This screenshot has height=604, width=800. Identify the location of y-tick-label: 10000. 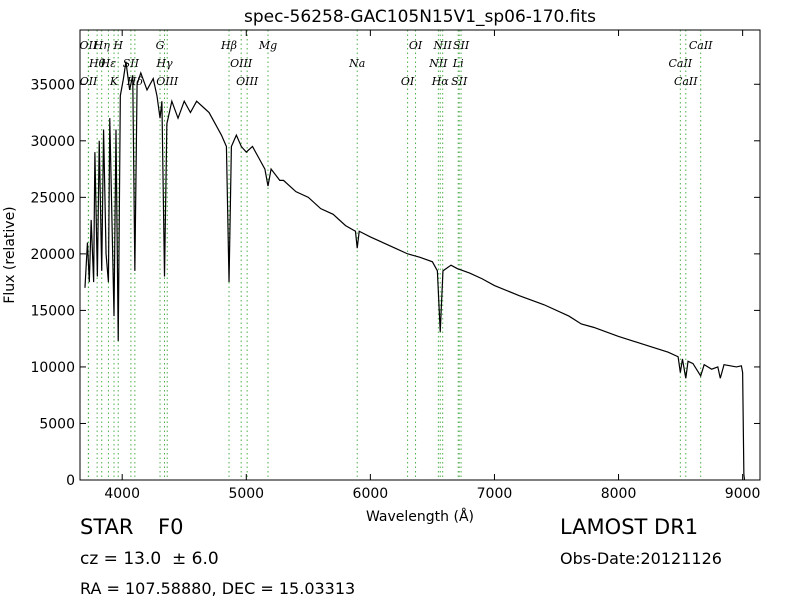
(52, 368).